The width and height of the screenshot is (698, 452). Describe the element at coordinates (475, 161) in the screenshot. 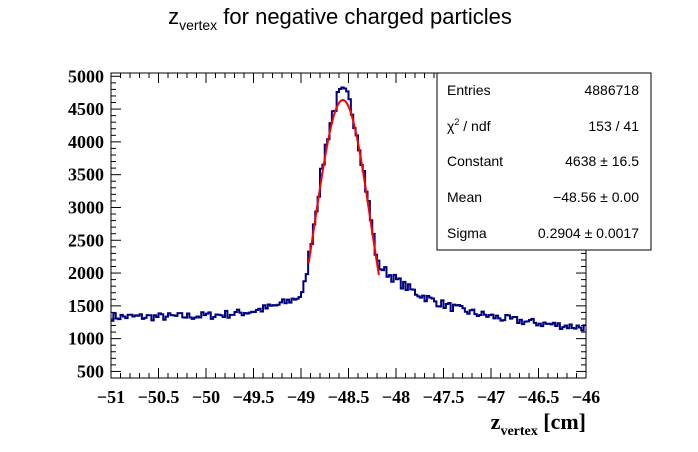

I see `stats-label-constant: Constant` at that location.